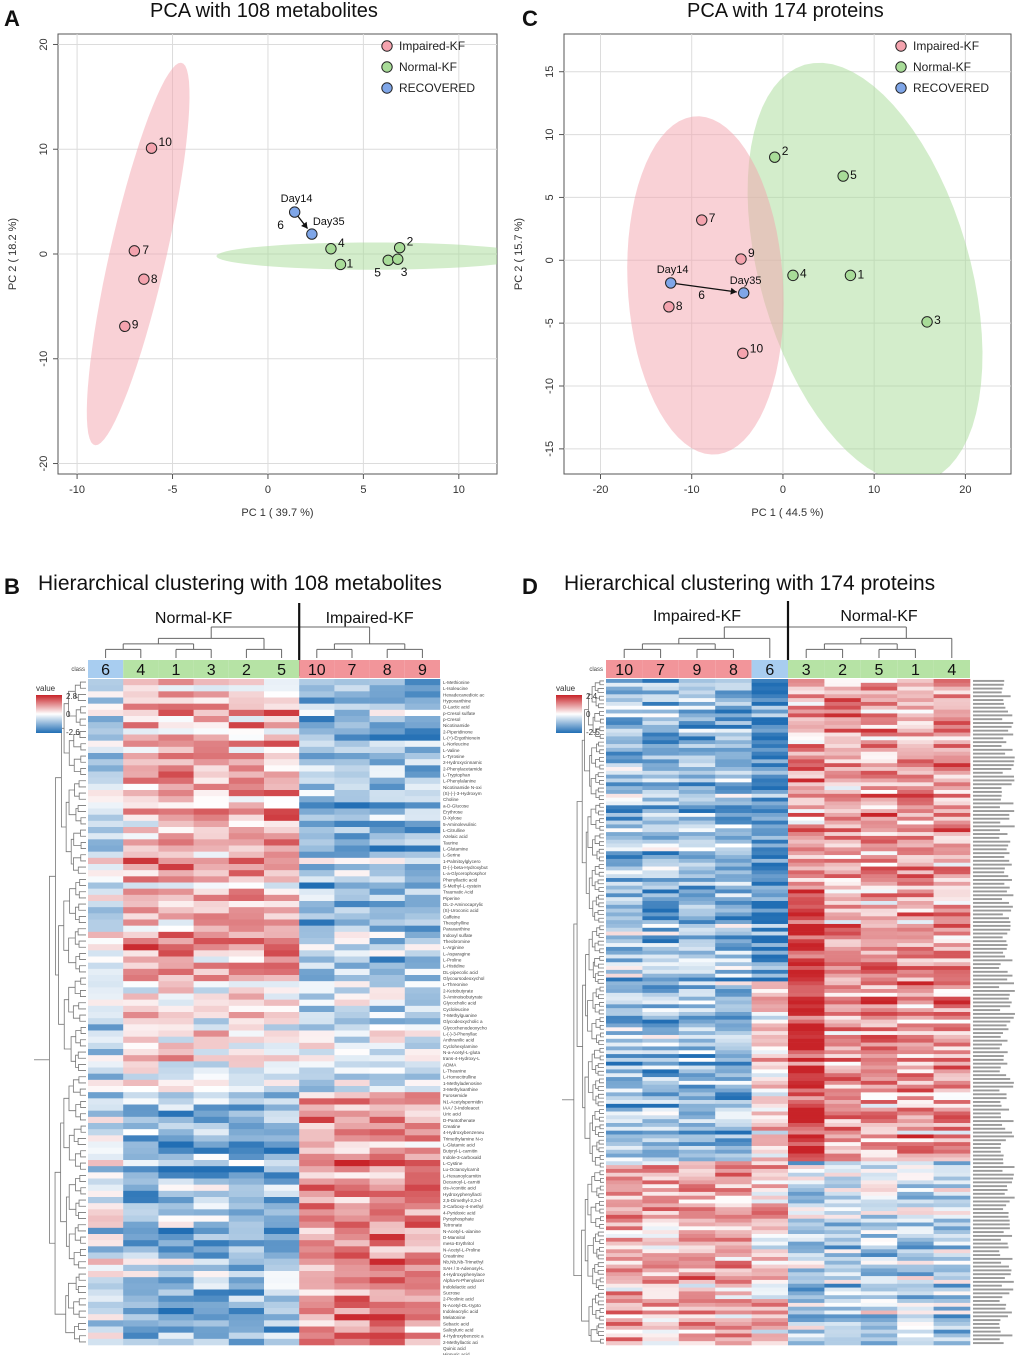 The width and height of the screenshot is (1028, 1355). Describe the element at coordinates (463, 762) in the screenshot. I see `row-label: 2-Hydroxycinnamic` at that location.